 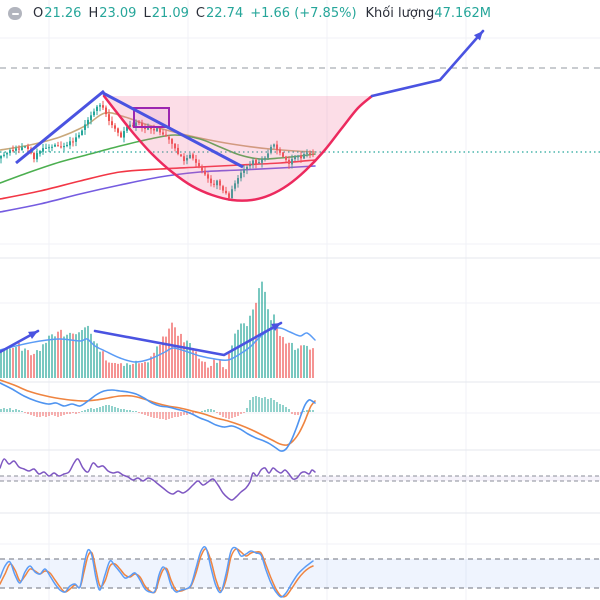 What do you see at coordinates (200, 13) in the screenshot?
I see `close-label: C` at bounding box center [200, 13].